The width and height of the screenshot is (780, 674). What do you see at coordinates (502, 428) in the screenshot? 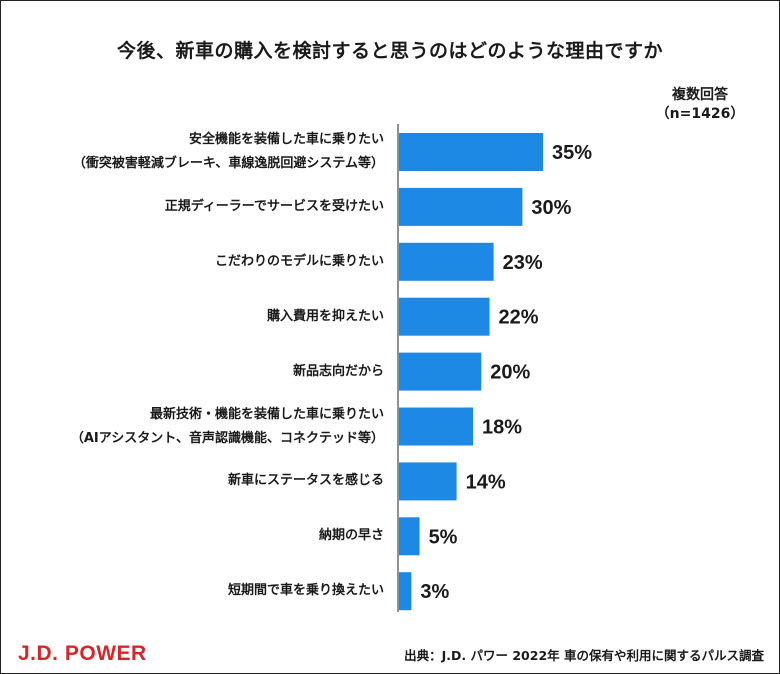
I see `data-label: 18%` at bounding box center [502, 428].